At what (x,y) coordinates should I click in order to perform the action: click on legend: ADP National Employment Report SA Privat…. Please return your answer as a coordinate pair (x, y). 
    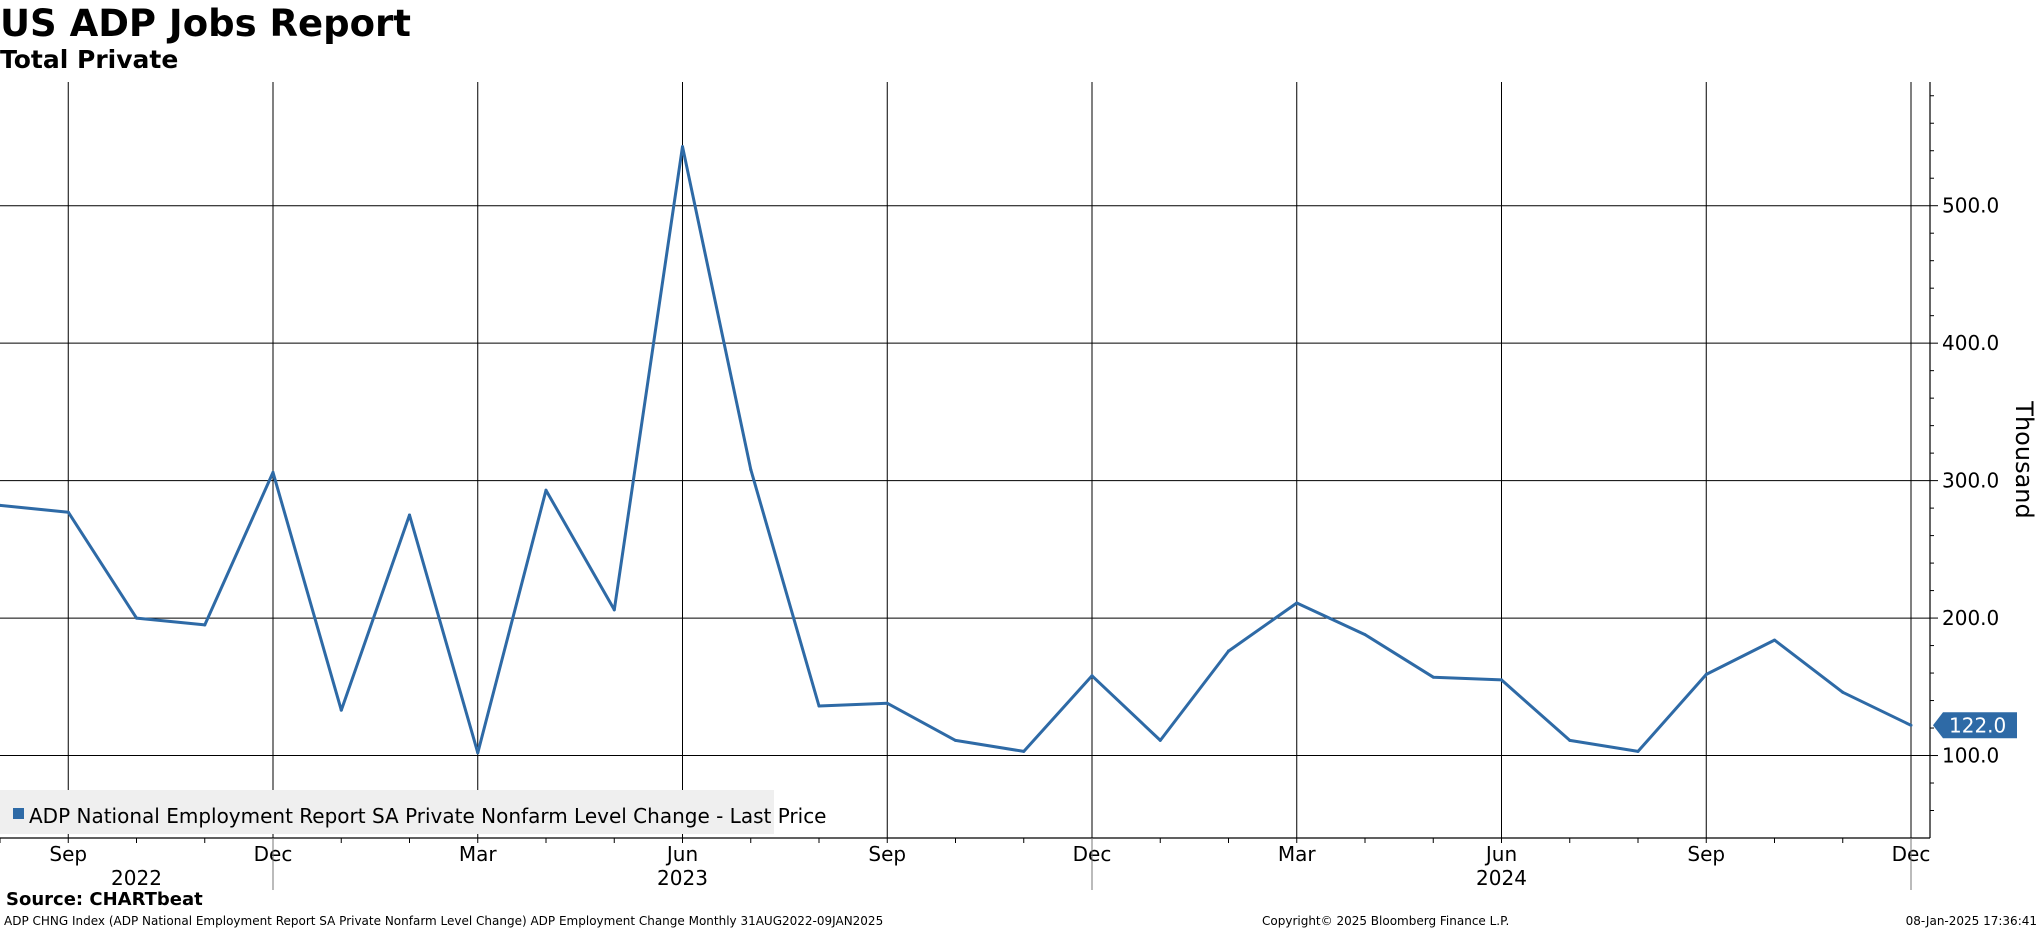
    Looking at the image, I should click on (413, 812).